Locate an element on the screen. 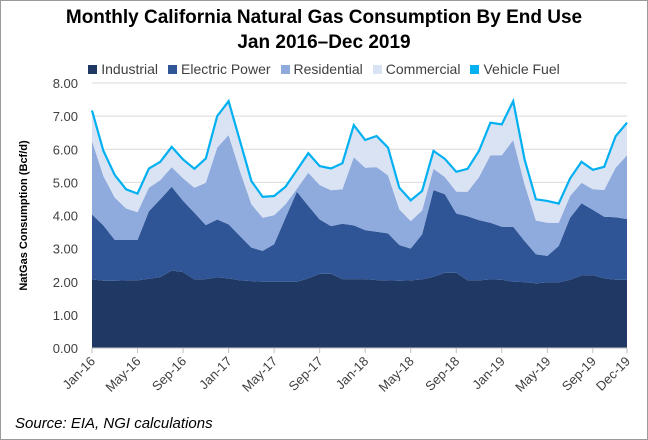 Image resolution: width=648 pixels, height=440 pixels. legend-label: Electric Power is located at coordinates (226, 69).